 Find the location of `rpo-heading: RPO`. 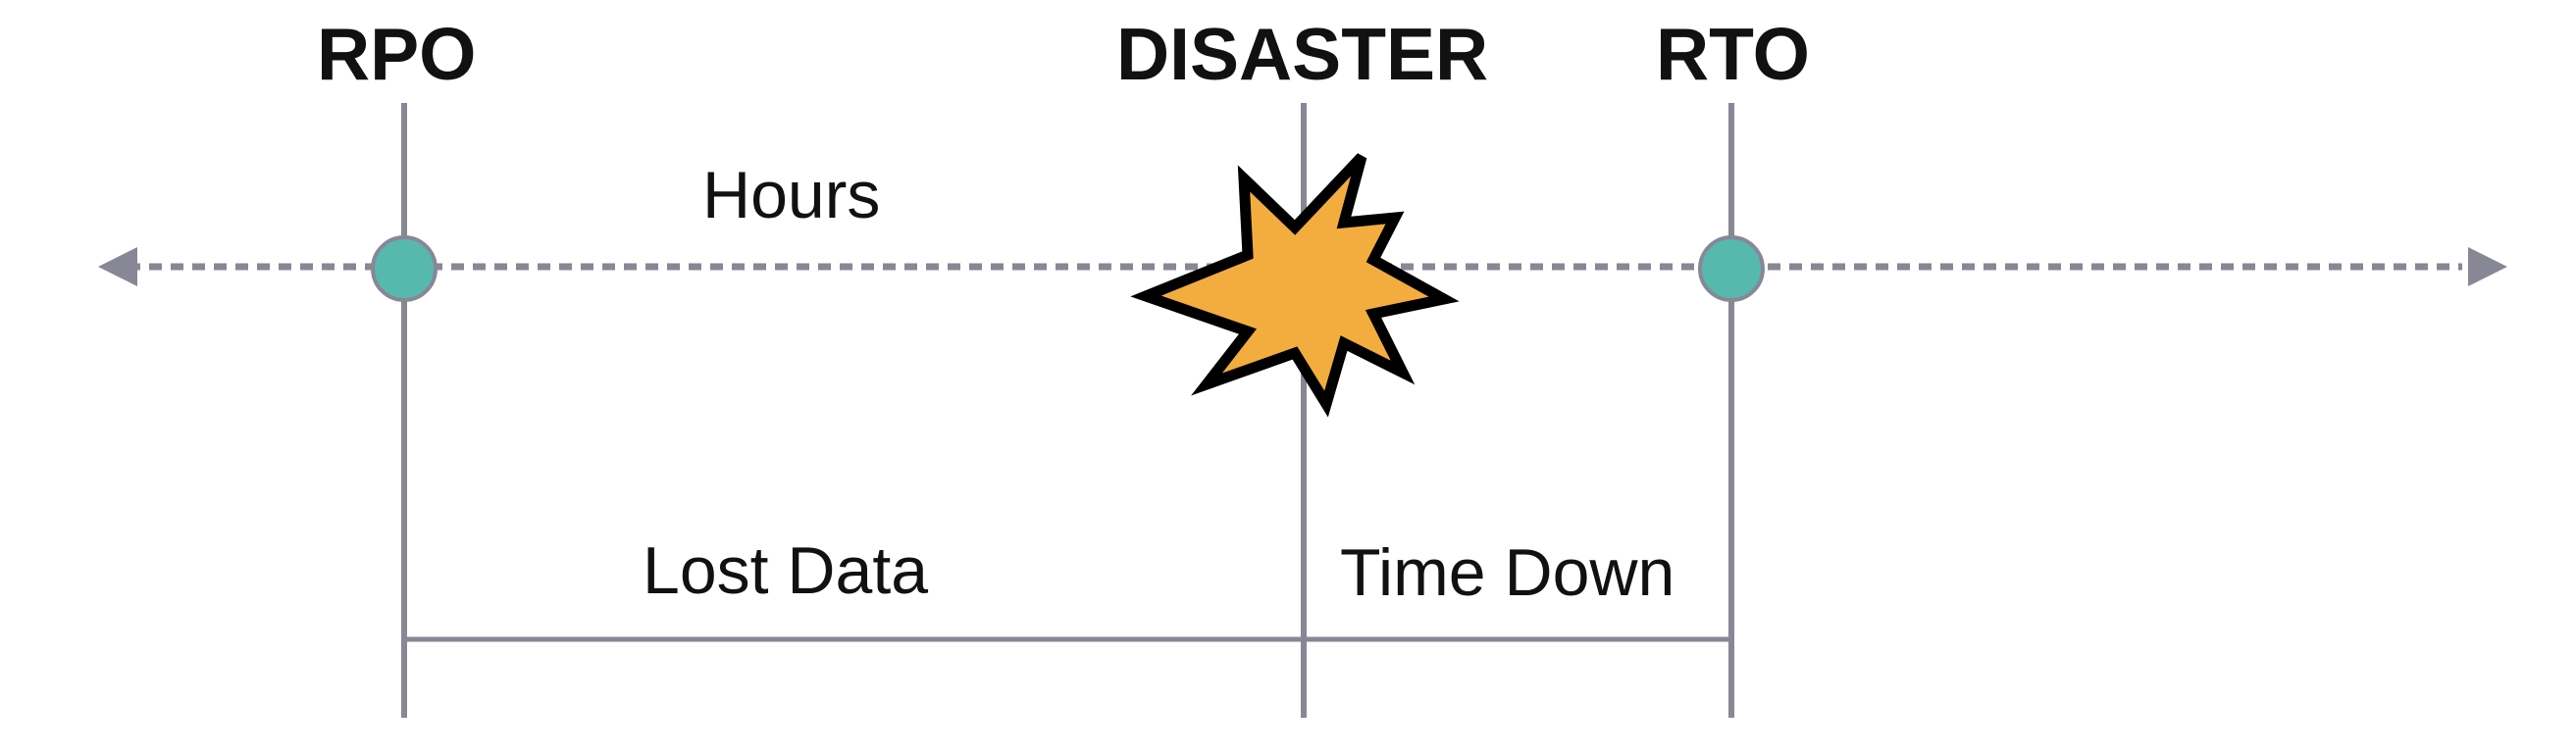

rpo-heading: RPO is located at coordinates (397, 54).